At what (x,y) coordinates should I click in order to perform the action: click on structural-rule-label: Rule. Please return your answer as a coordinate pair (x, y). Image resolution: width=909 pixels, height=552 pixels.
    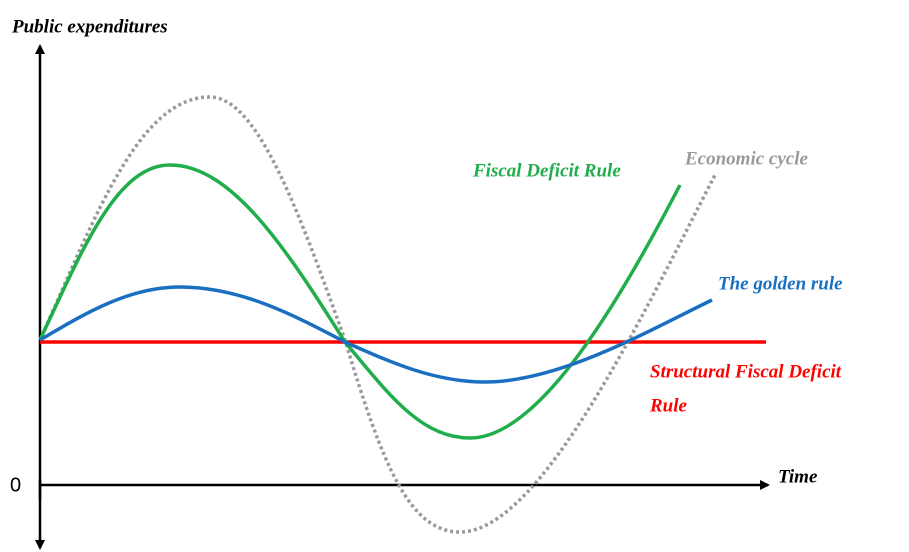
    Looking at the image, I should click on (668, 405).